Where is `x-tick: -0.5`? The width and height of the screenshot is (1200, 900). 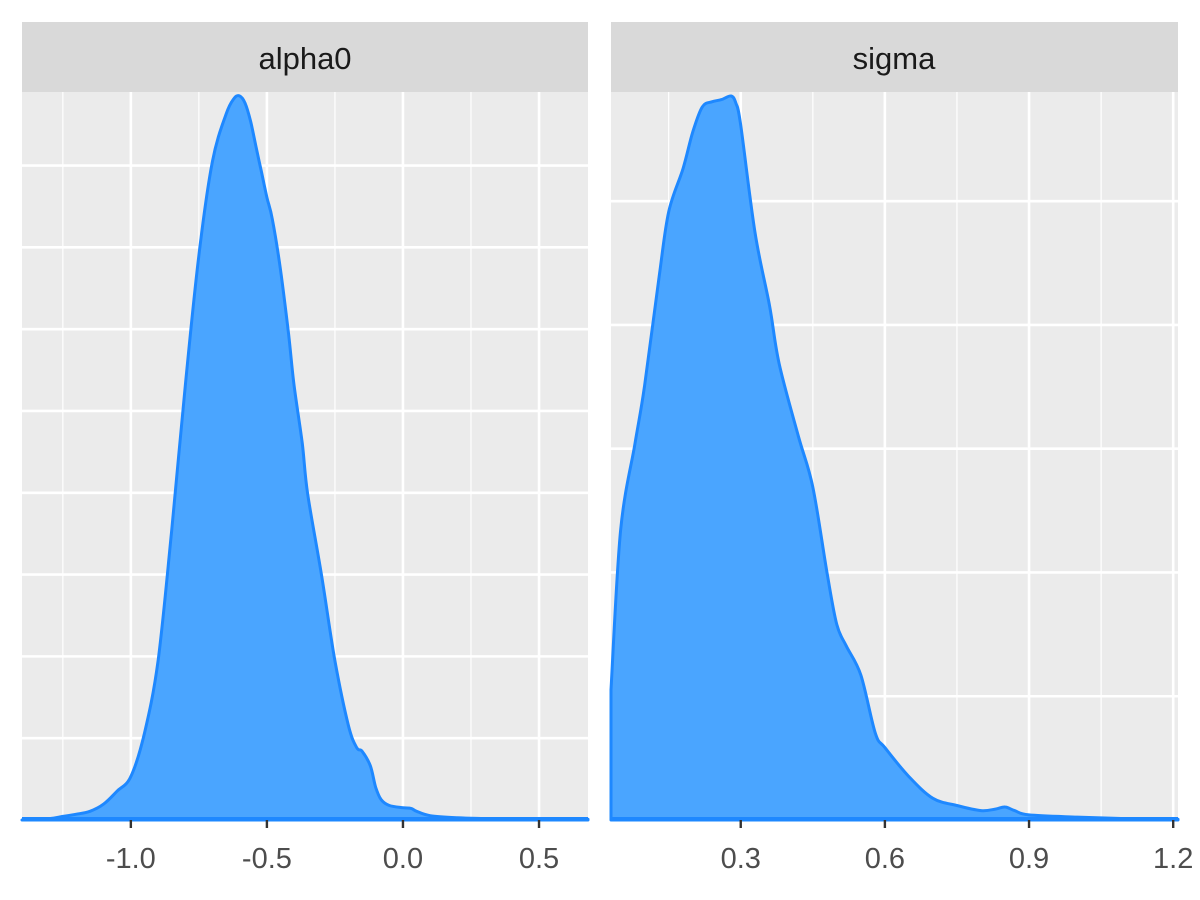
x-tick: -0.5 is located at coordinates (267, 847).